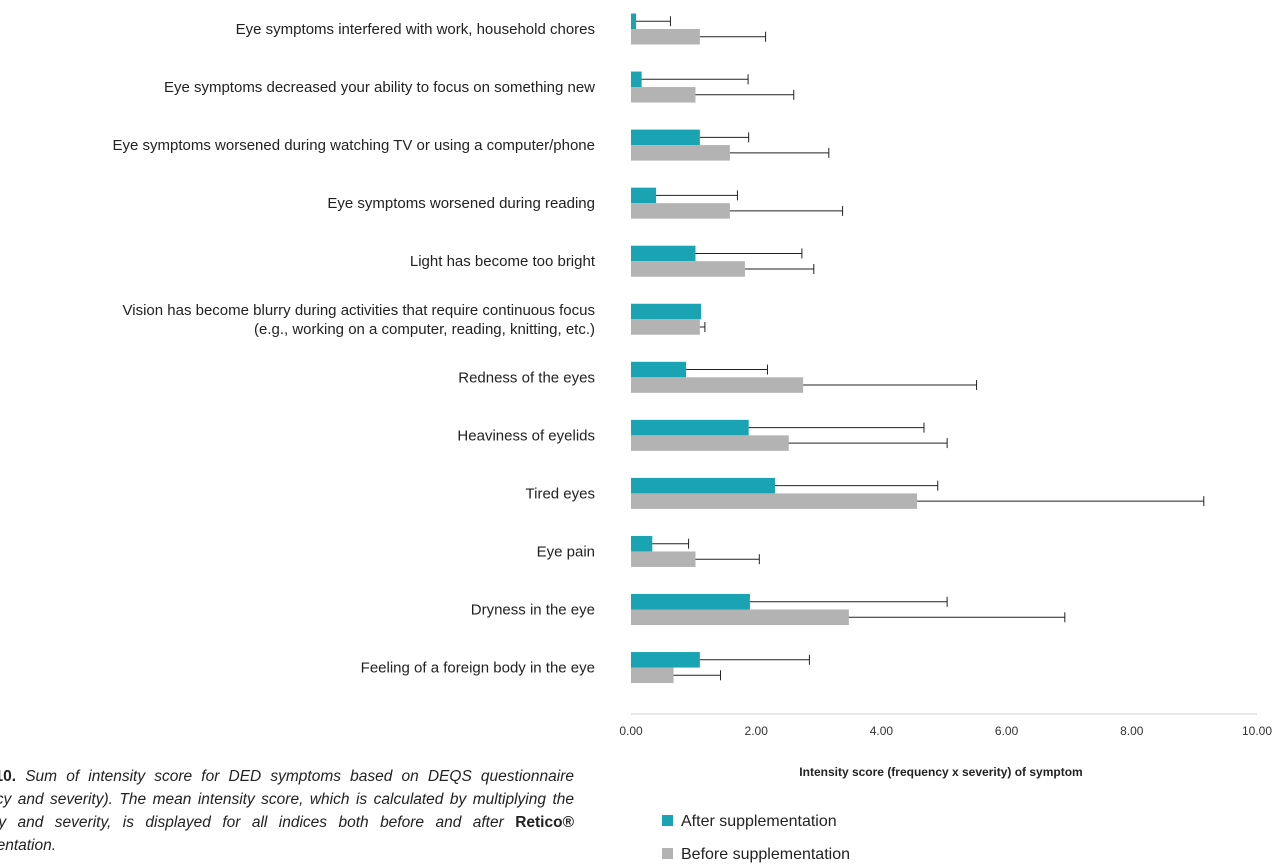 The height and width of the screenshot is (868, 1287). Describe the element at coordinates (533, 610) in the screenshot. I see `category-label: Dryness in the eye` at that location.